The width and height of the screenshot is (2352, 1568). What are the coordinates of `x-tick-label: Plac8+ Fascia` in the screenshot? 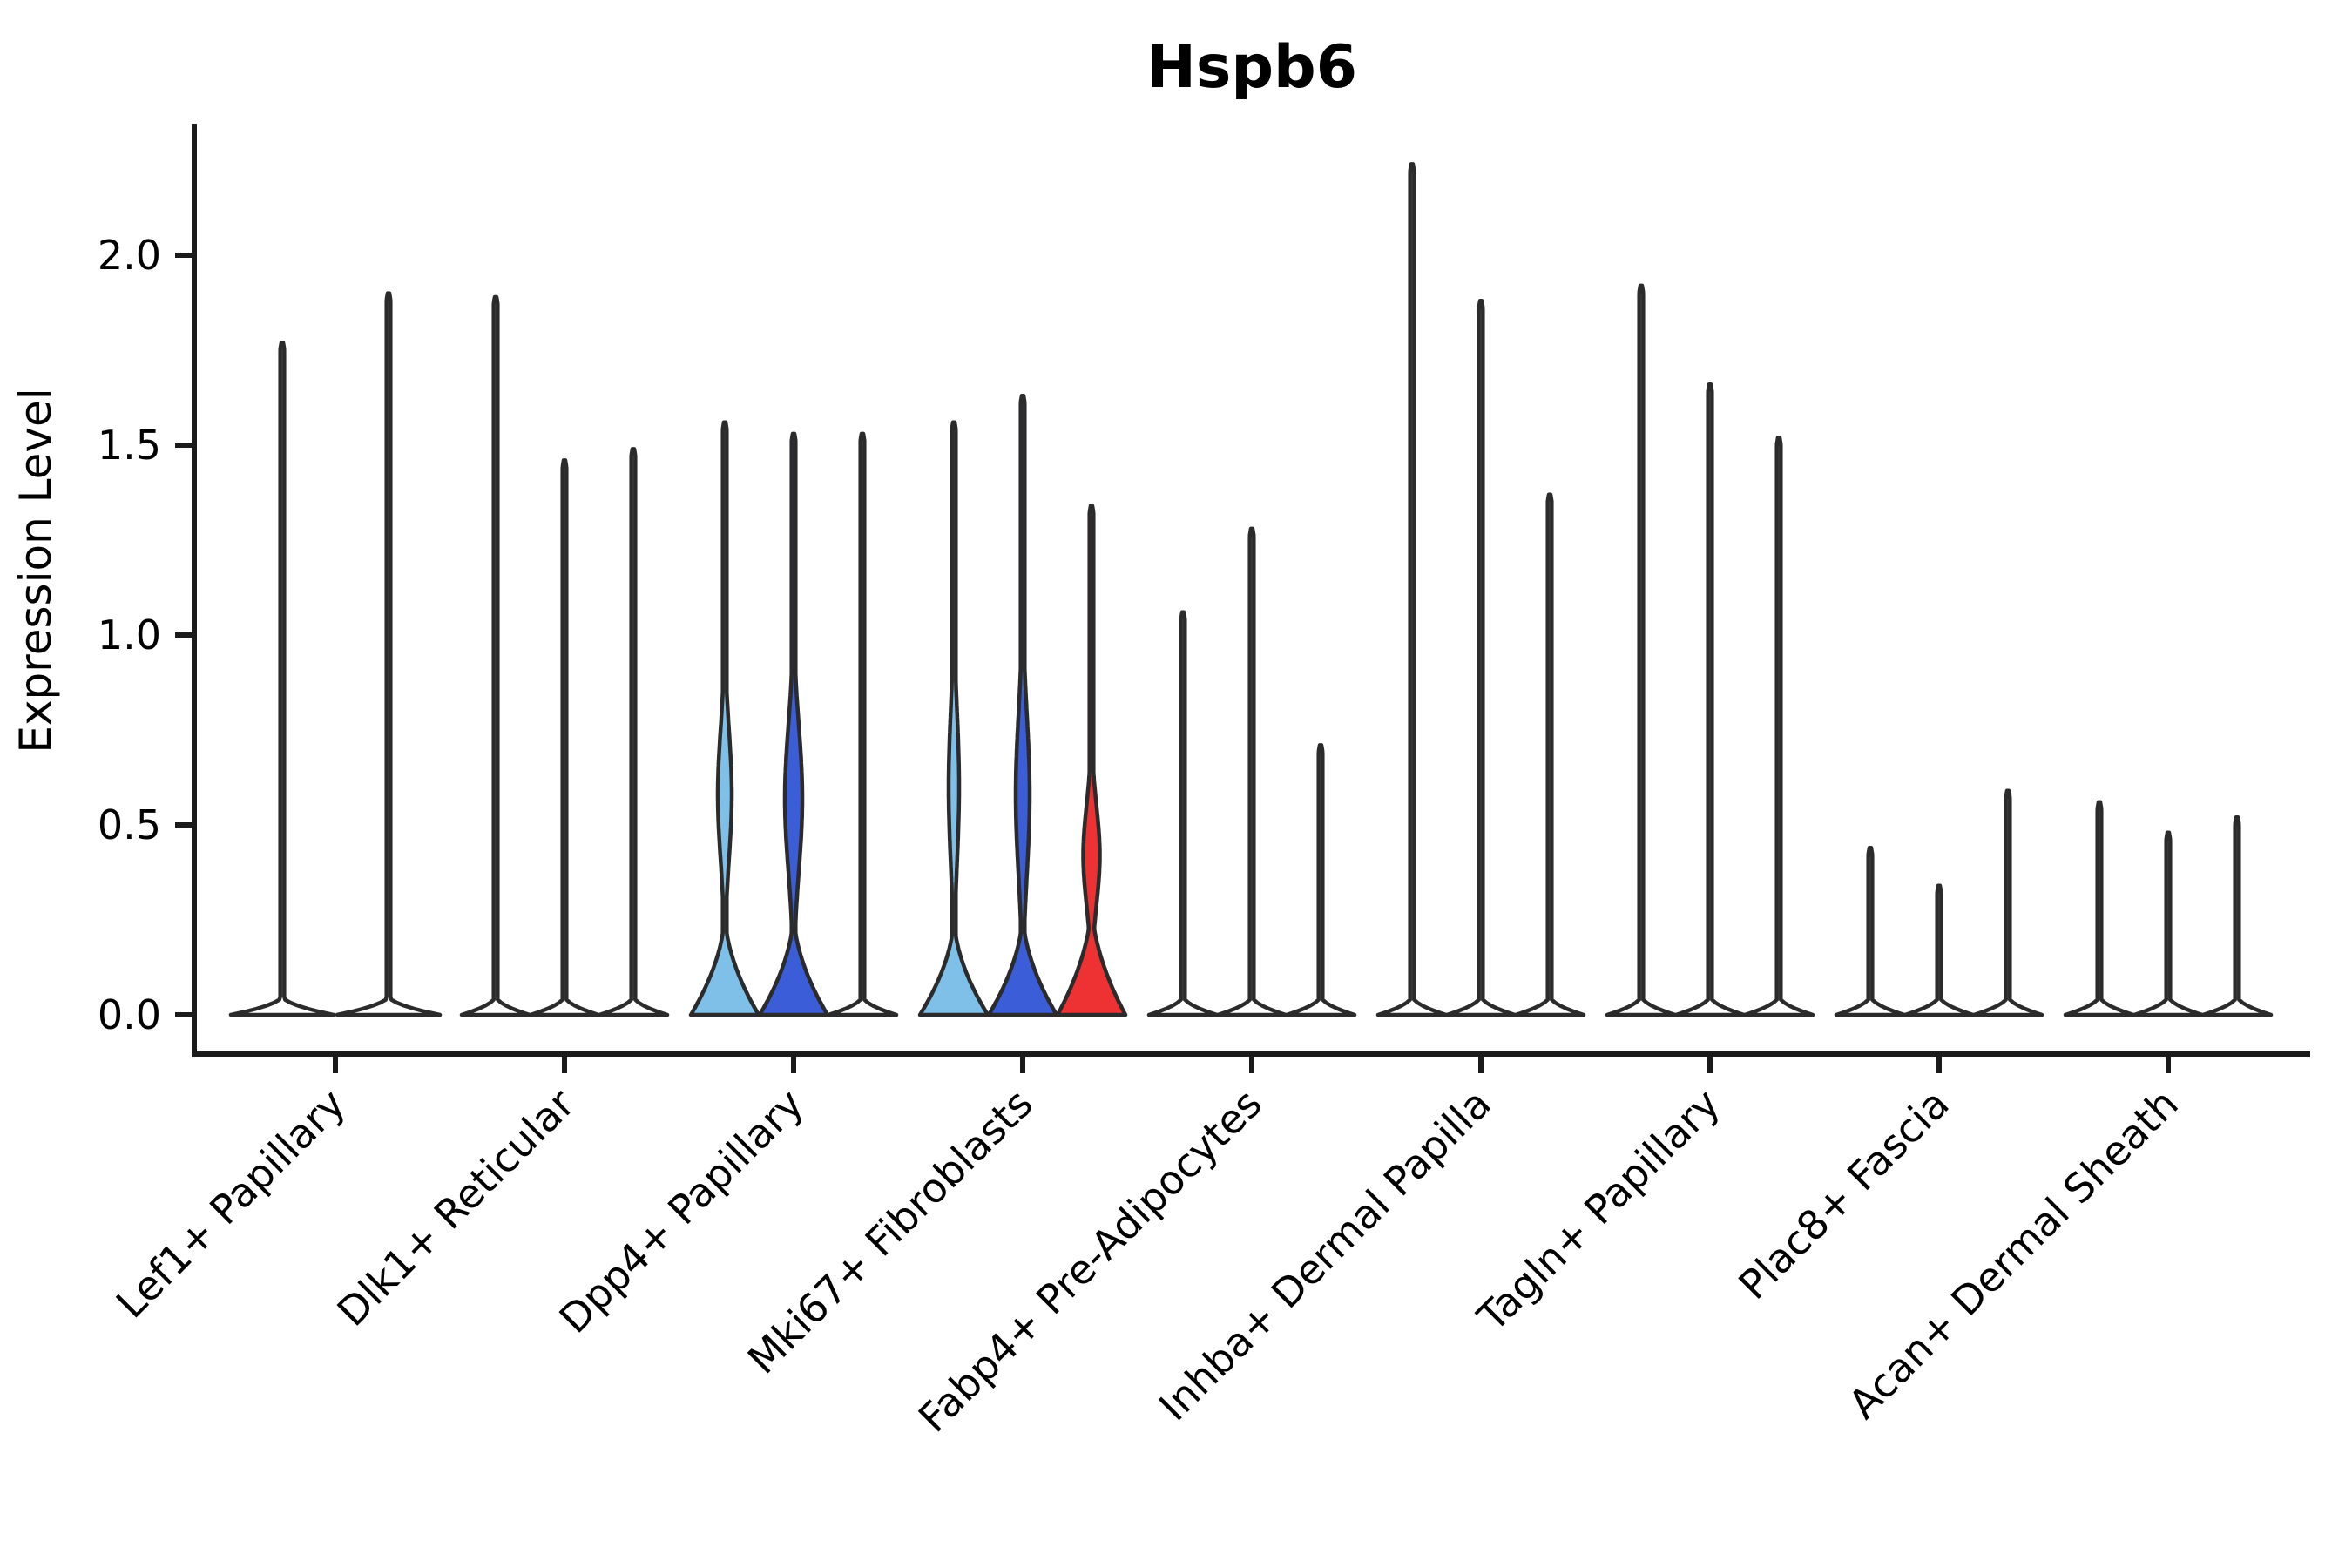 It's located at (1843, 1194).